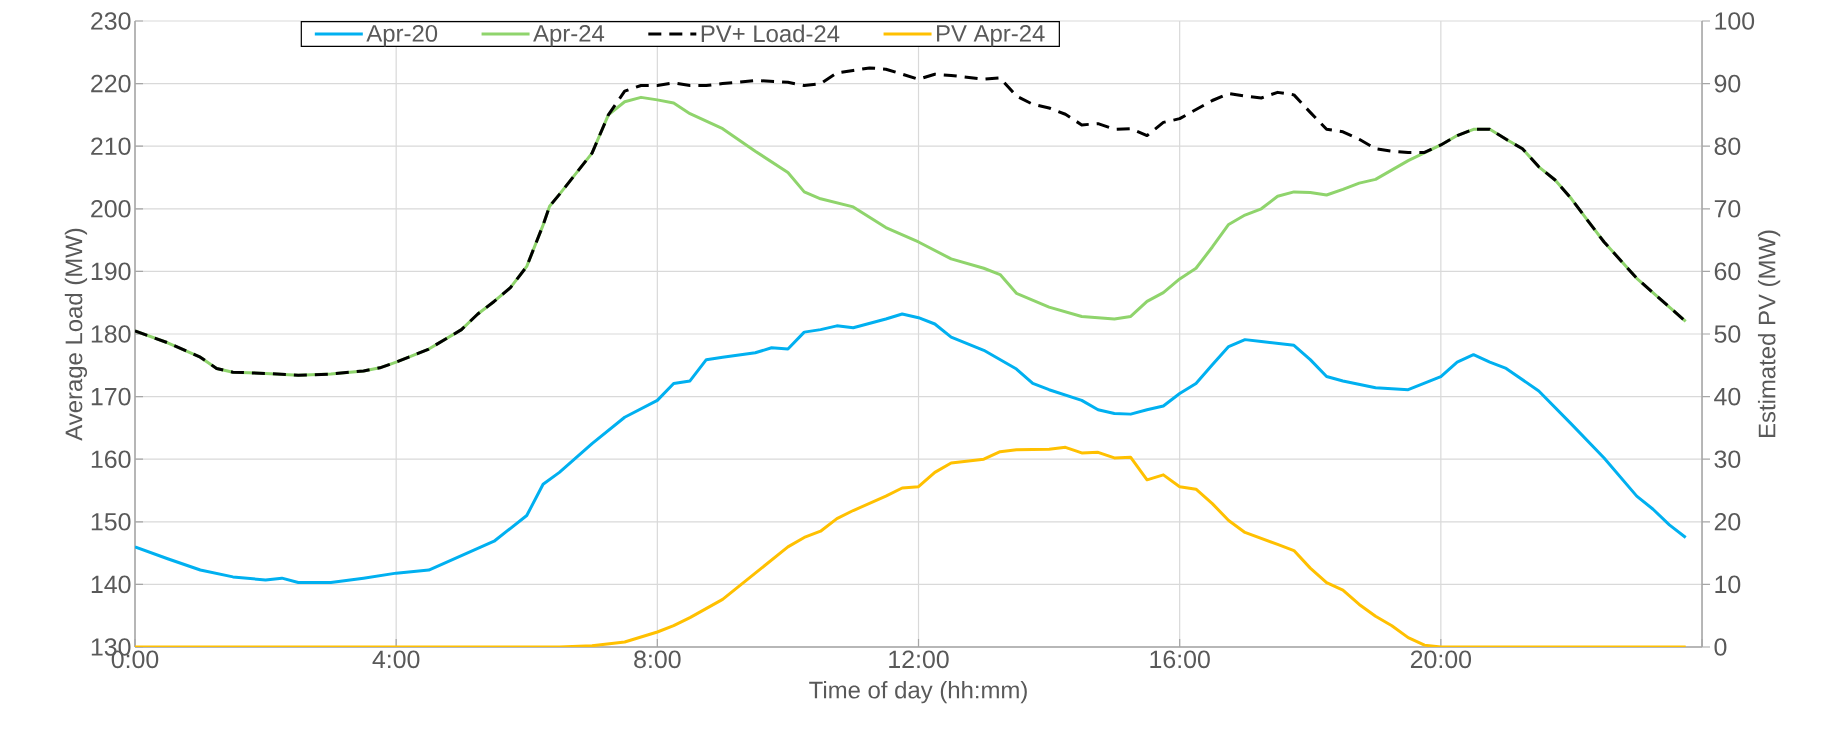  I want to click on legend-label: PV+ Load-24, so click(770, 33).